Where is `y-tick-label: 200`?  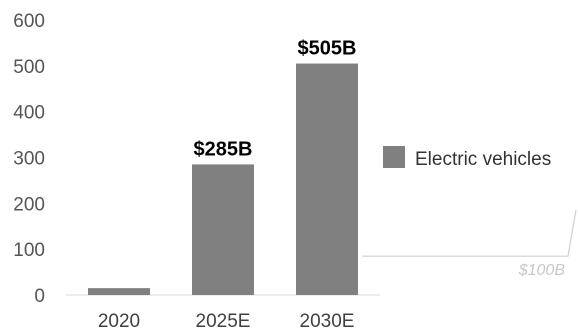
y-tick-label: 200 is located at coordinates (29, 204).